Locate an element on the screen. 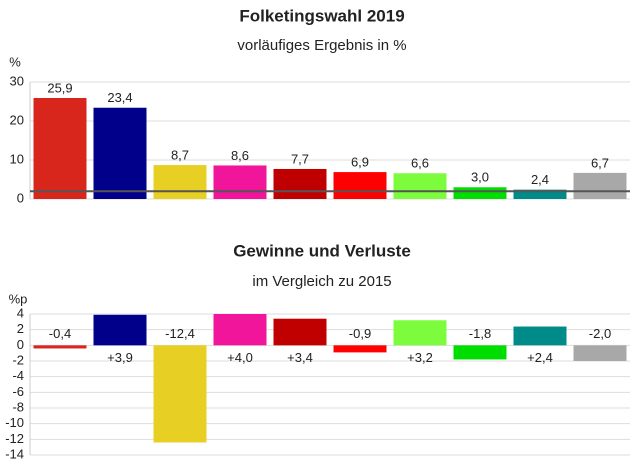 This screenshot has height=476, width=644. value-label: 8,7 is located at coordinates (180, 155).